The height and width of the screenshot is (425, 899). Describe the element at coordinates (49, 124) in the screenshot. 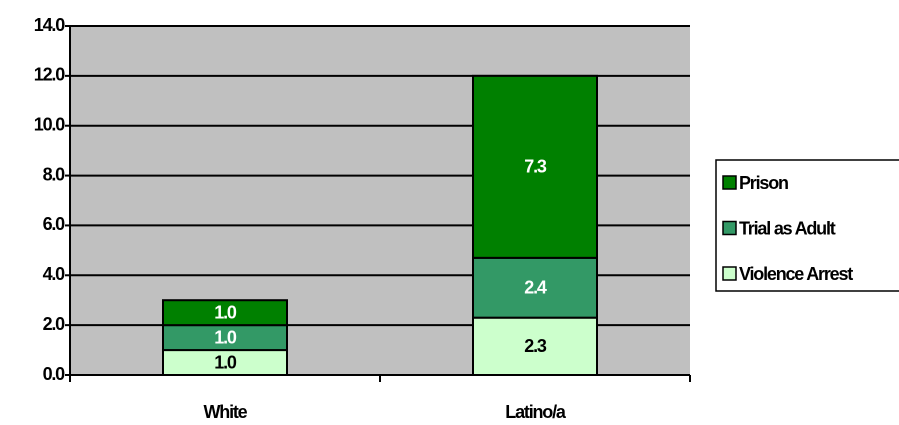

I see `y-tick-label: 10.0` at that location.